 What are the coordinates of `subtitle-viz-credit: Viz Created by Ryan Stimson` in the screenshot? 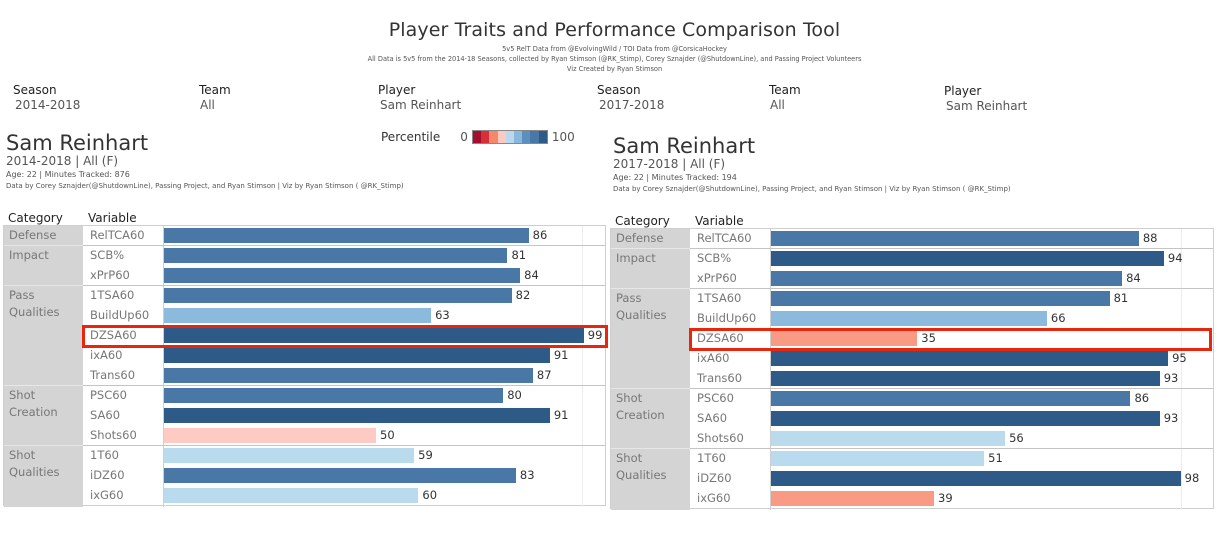 It's located at (614, 69).